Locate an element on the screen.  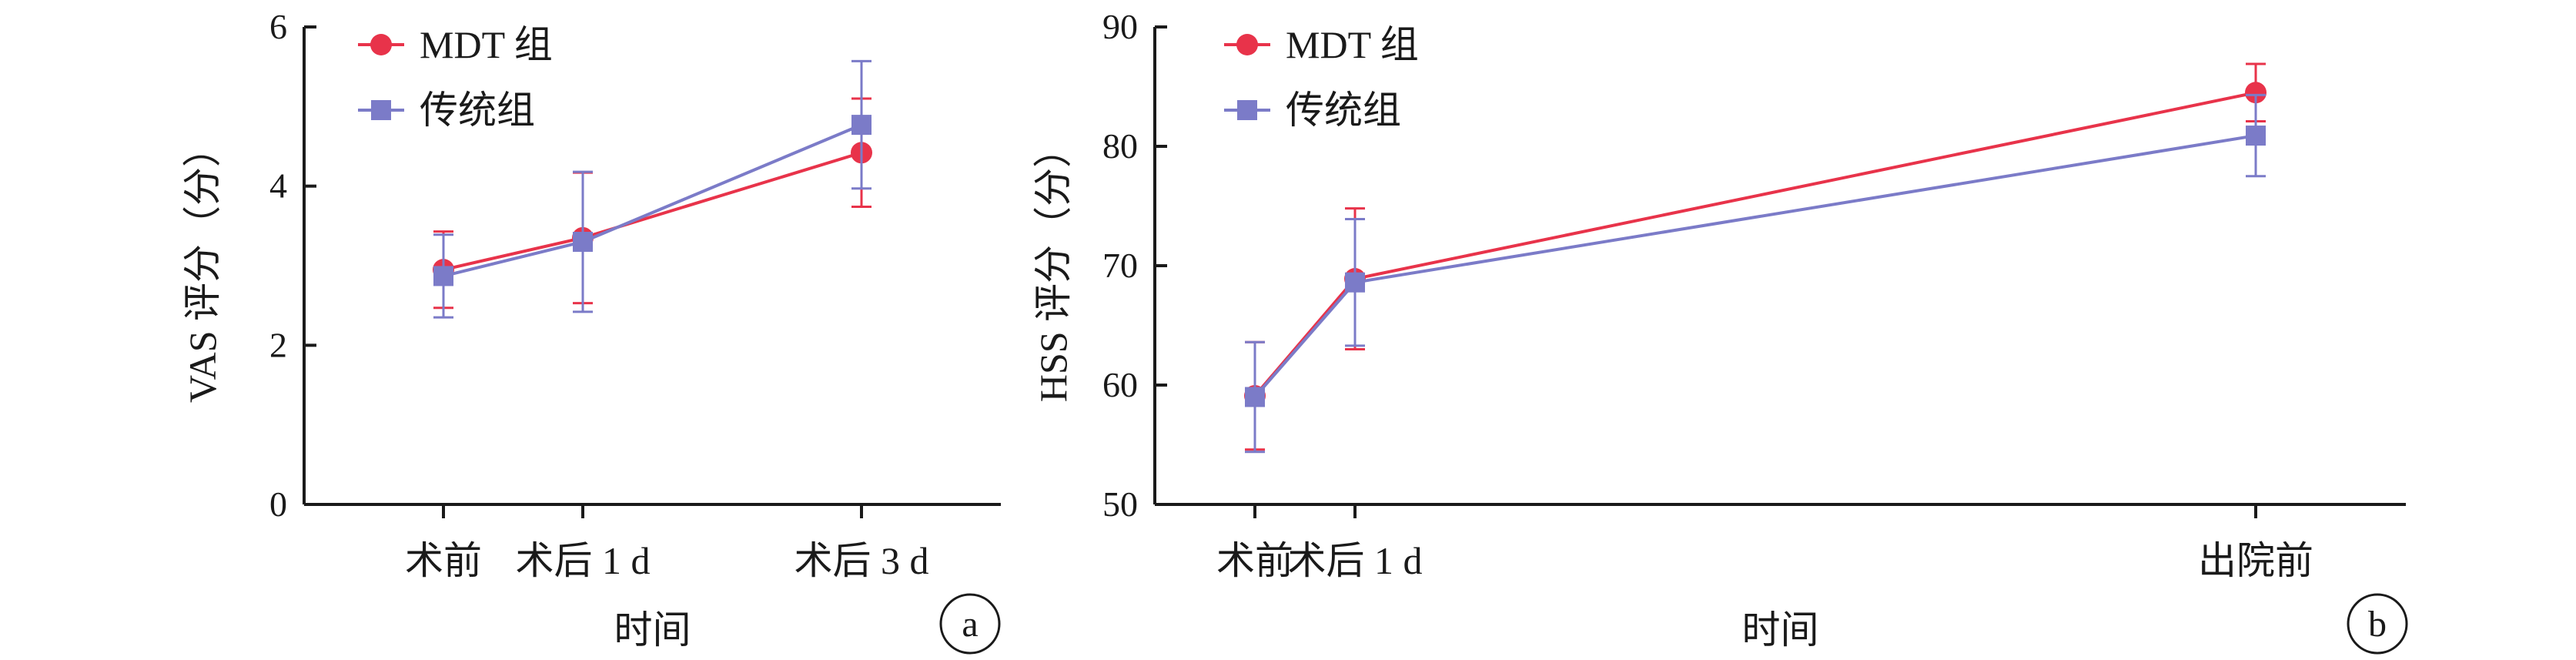
y-axis-title: VAS 评分（分） is located at coordinates (203, 266).